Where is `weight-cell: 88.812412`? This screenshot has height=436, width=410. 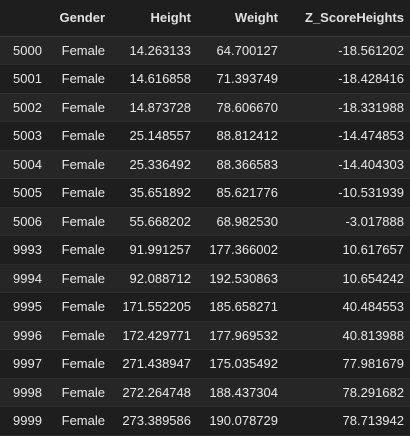
weight-cell: 88.812412 is located at coordinates (247, 136).